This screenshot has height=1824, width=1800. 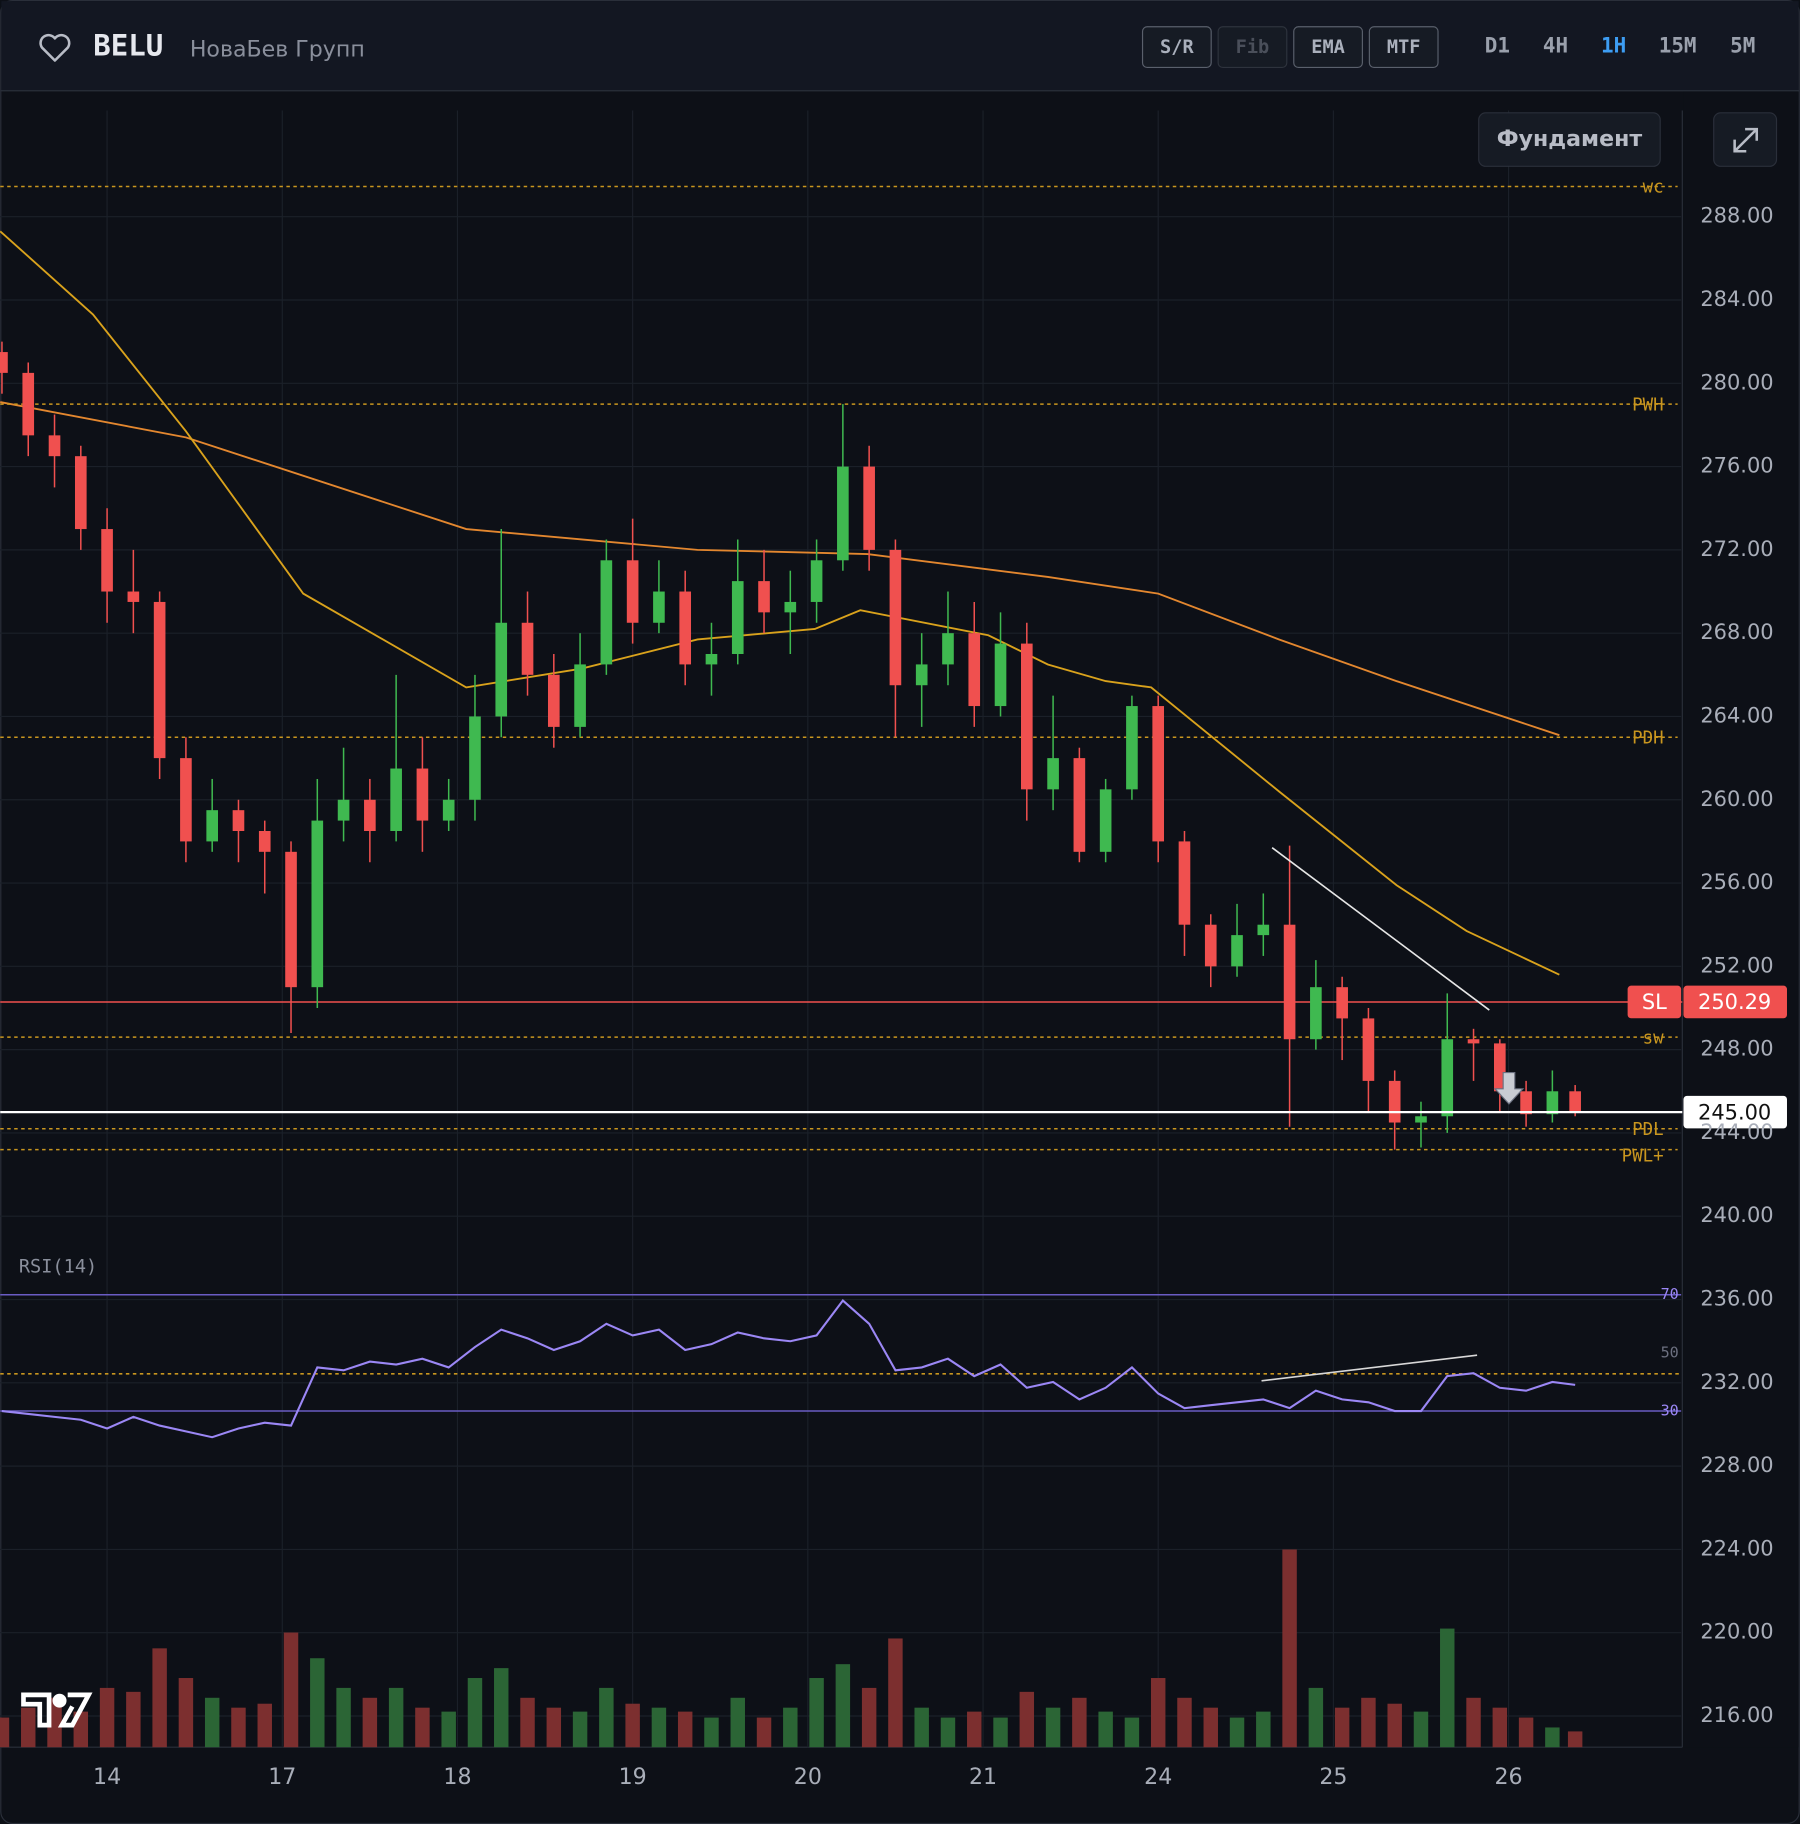 I want to click on fundamentals-label: Фундамент, so click(x=1570, y=139).